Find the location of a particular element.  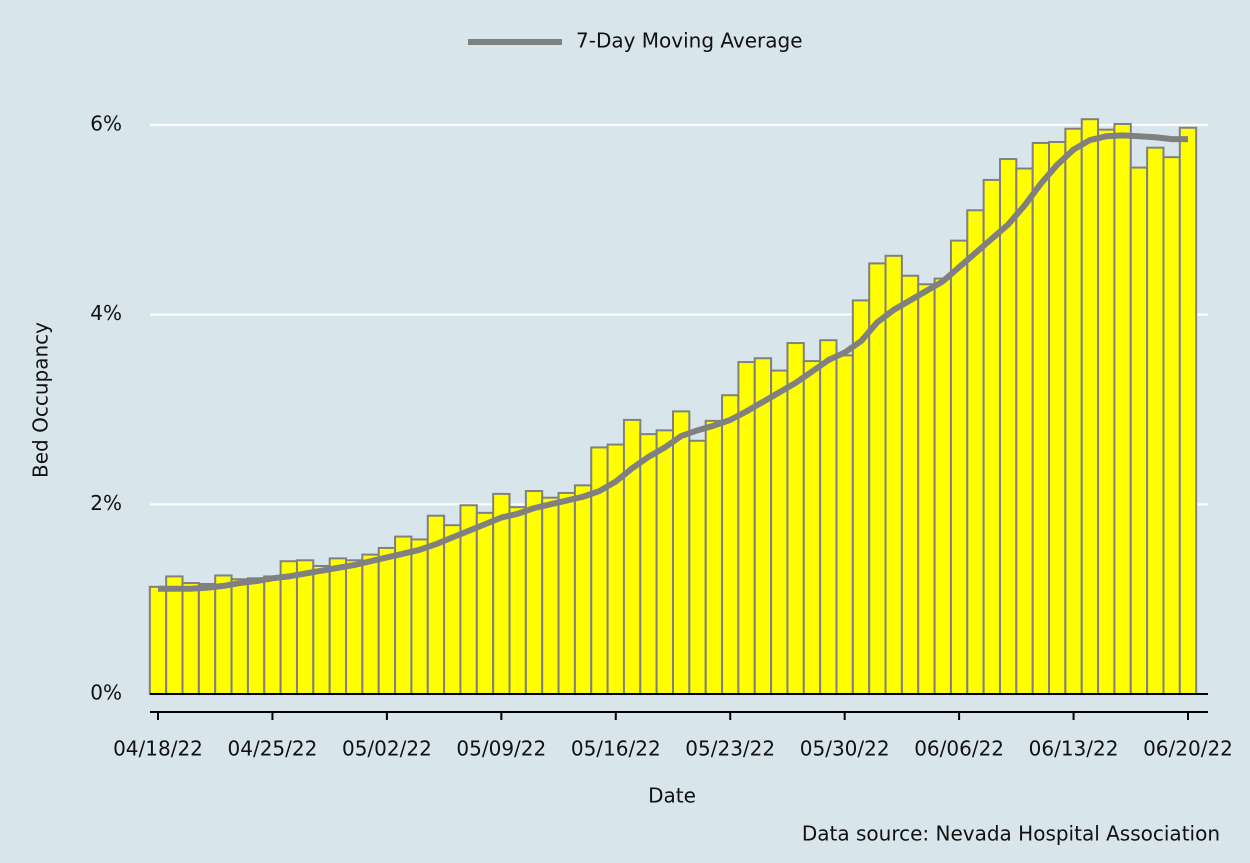

x-axis-label: Date is located at coordinates (672, 796).